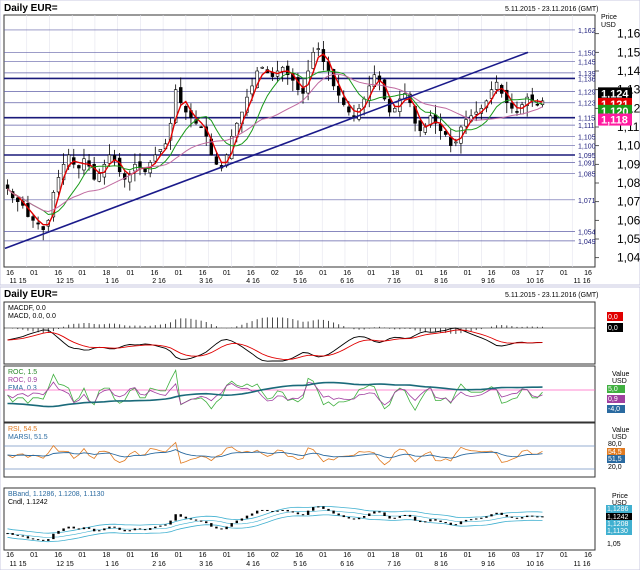 Image resolution: width=640 pixels, height=570 pixels. Describe the element at coordinates (82, 273) in the screenshot. I see `top-xaxis-day-3: 01` at that location.